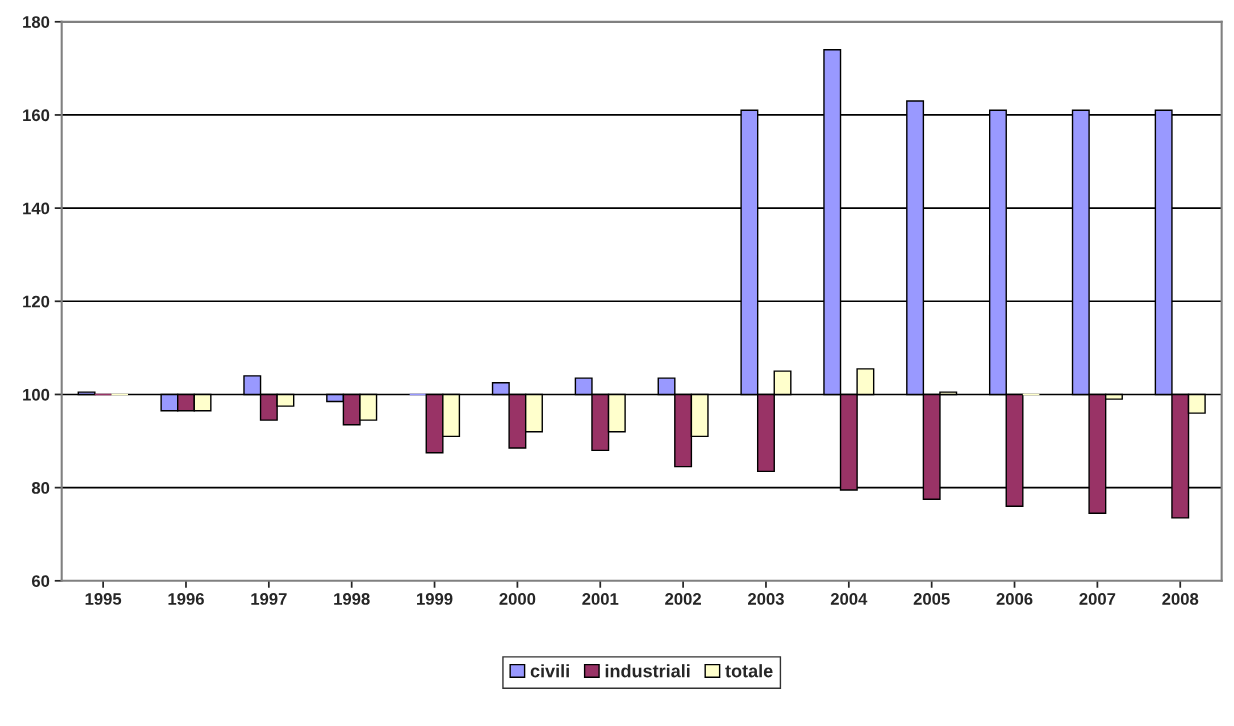 The height and width of the screenshot is (726, 1234). What do you see at coordinates (766, 599) in the screenshot?
I see `x-tick-label: 2003` at bounding box center [766, 599].